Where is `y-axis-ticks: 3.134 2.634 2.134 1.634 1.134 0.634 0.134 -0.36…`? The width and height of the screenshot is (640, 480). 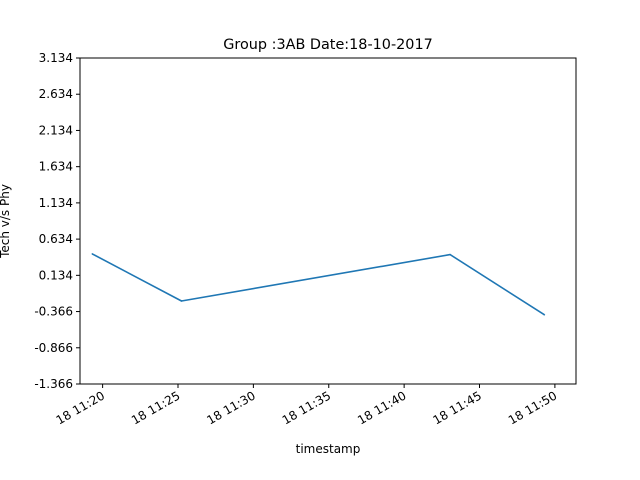 y-axis-ticks: 3.134 2.634 2.134 1.634 1.134 0.634 0.134 -0.36… is located at coordinates (57, 221).